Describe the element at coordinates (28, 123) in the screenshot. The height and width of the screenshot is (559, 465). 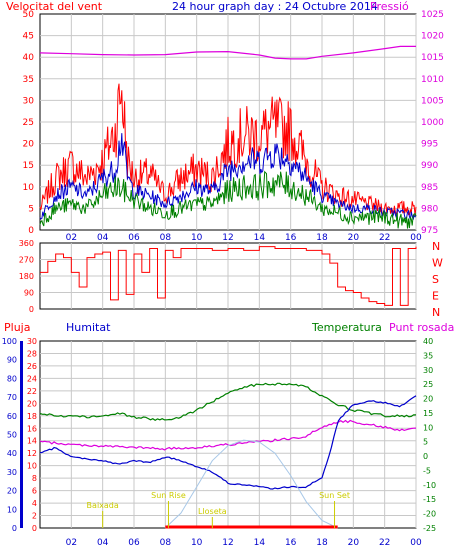
I see `wind-left-tick: 25` at that location.